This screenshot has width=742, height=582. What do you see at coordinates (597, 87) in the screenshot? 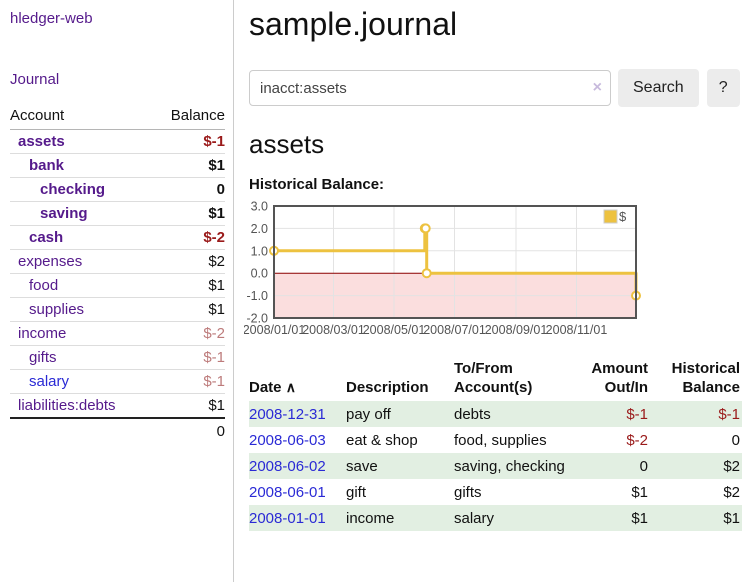
I see `clear-search-icon: ×` at bounding box center [597, 87].